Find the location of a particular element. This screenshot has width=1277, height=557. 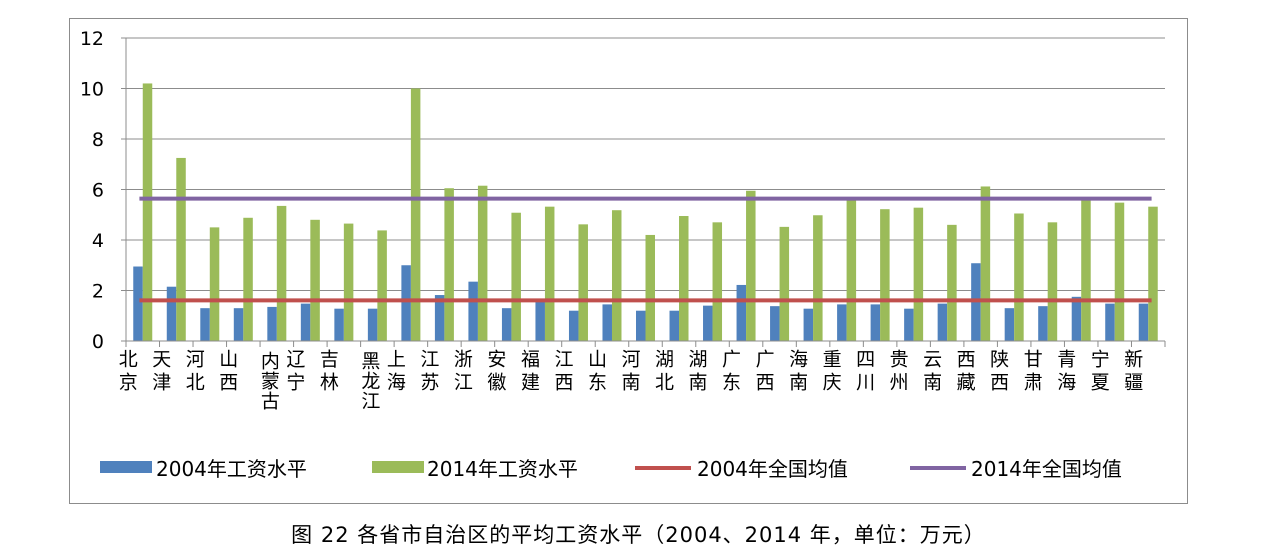

category-label: 黑龙江 is located at coordinates (369, 381).